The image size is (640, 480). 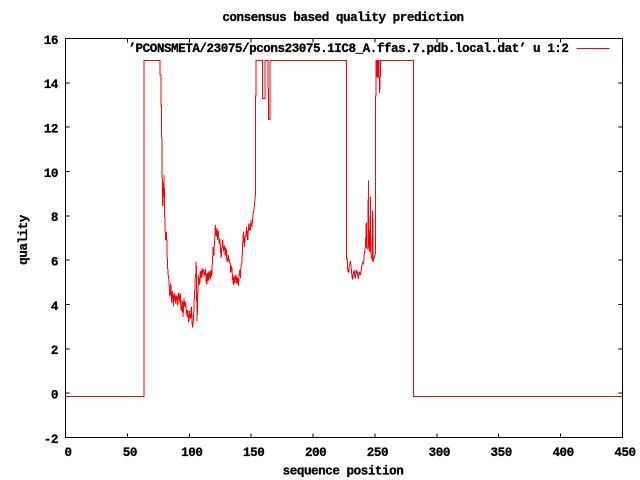 What do you see at coordinates (51, 174) in the screenshot?
I see `svg-text: 10` at bounding box center [51, 174].